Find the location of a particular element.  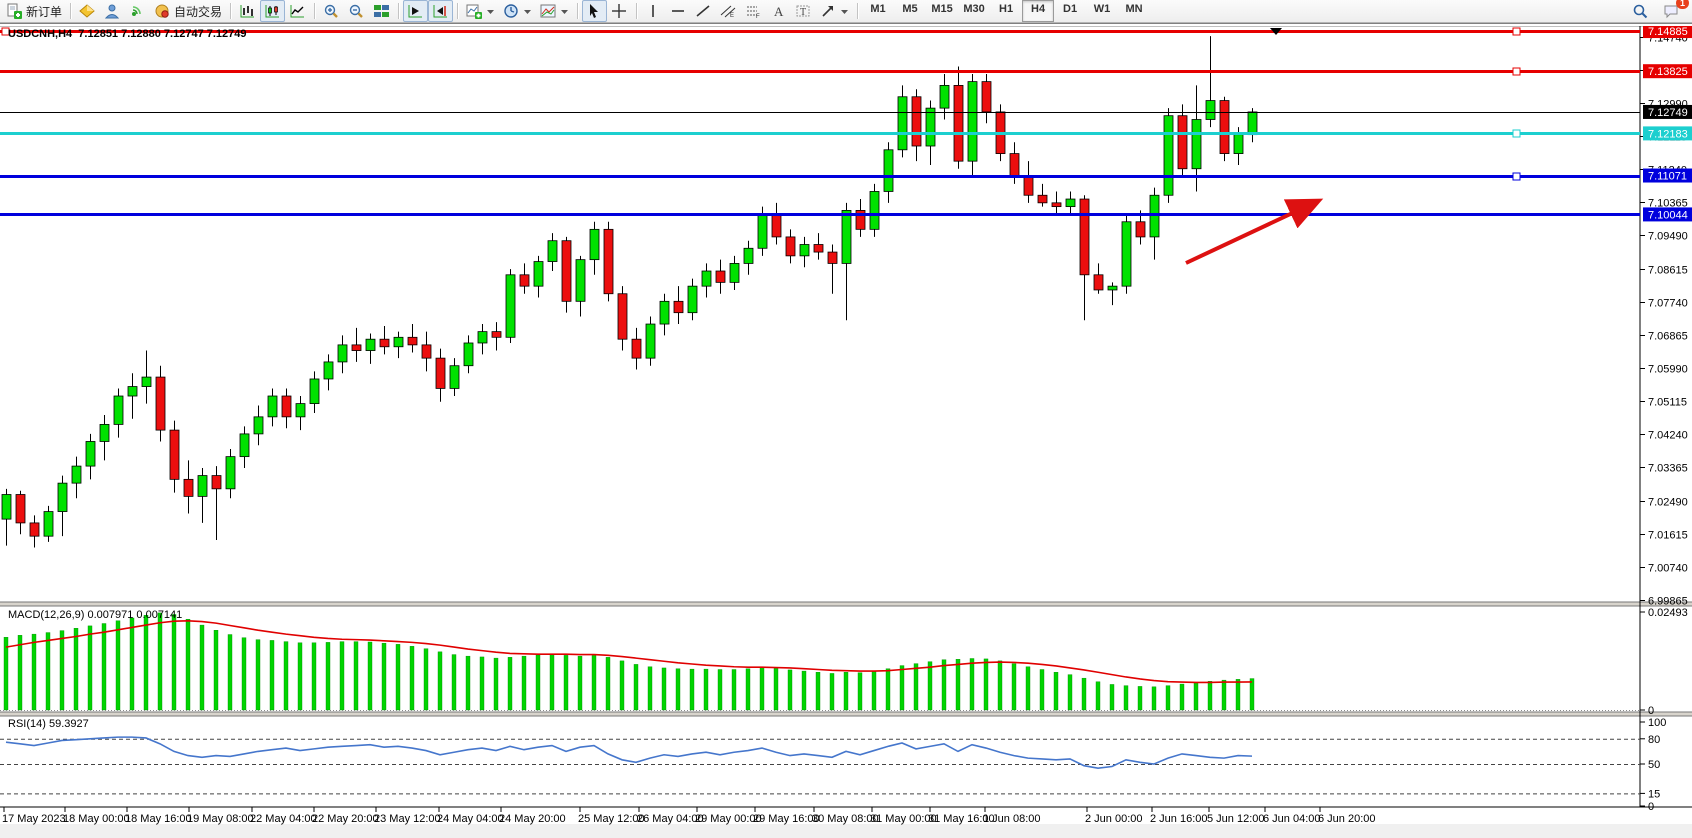

chart-candles-button is located at coordinates (273, 11).